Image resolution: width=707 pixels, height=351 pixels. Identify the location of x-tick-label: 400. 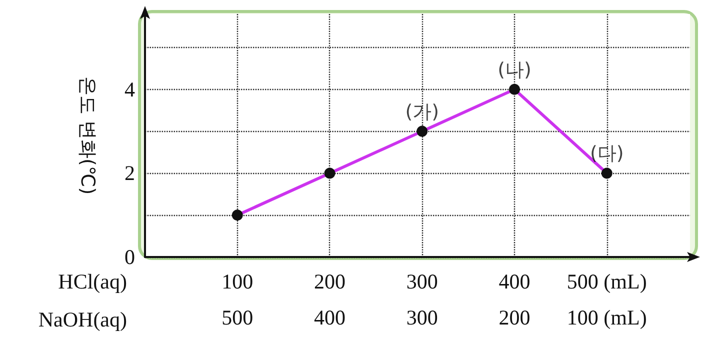
(514, 282).